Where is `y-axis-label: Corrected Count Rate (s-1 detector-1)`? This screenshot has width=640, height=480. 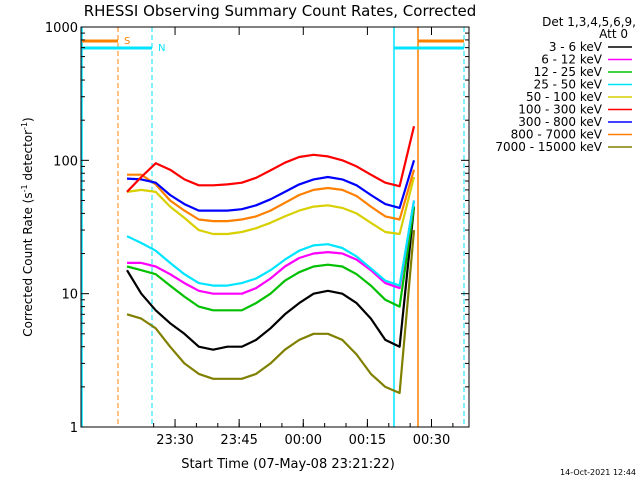 y-axis-label: Corrected Count Rate (s-1 detector-1) is located at coordinates (27, 226).